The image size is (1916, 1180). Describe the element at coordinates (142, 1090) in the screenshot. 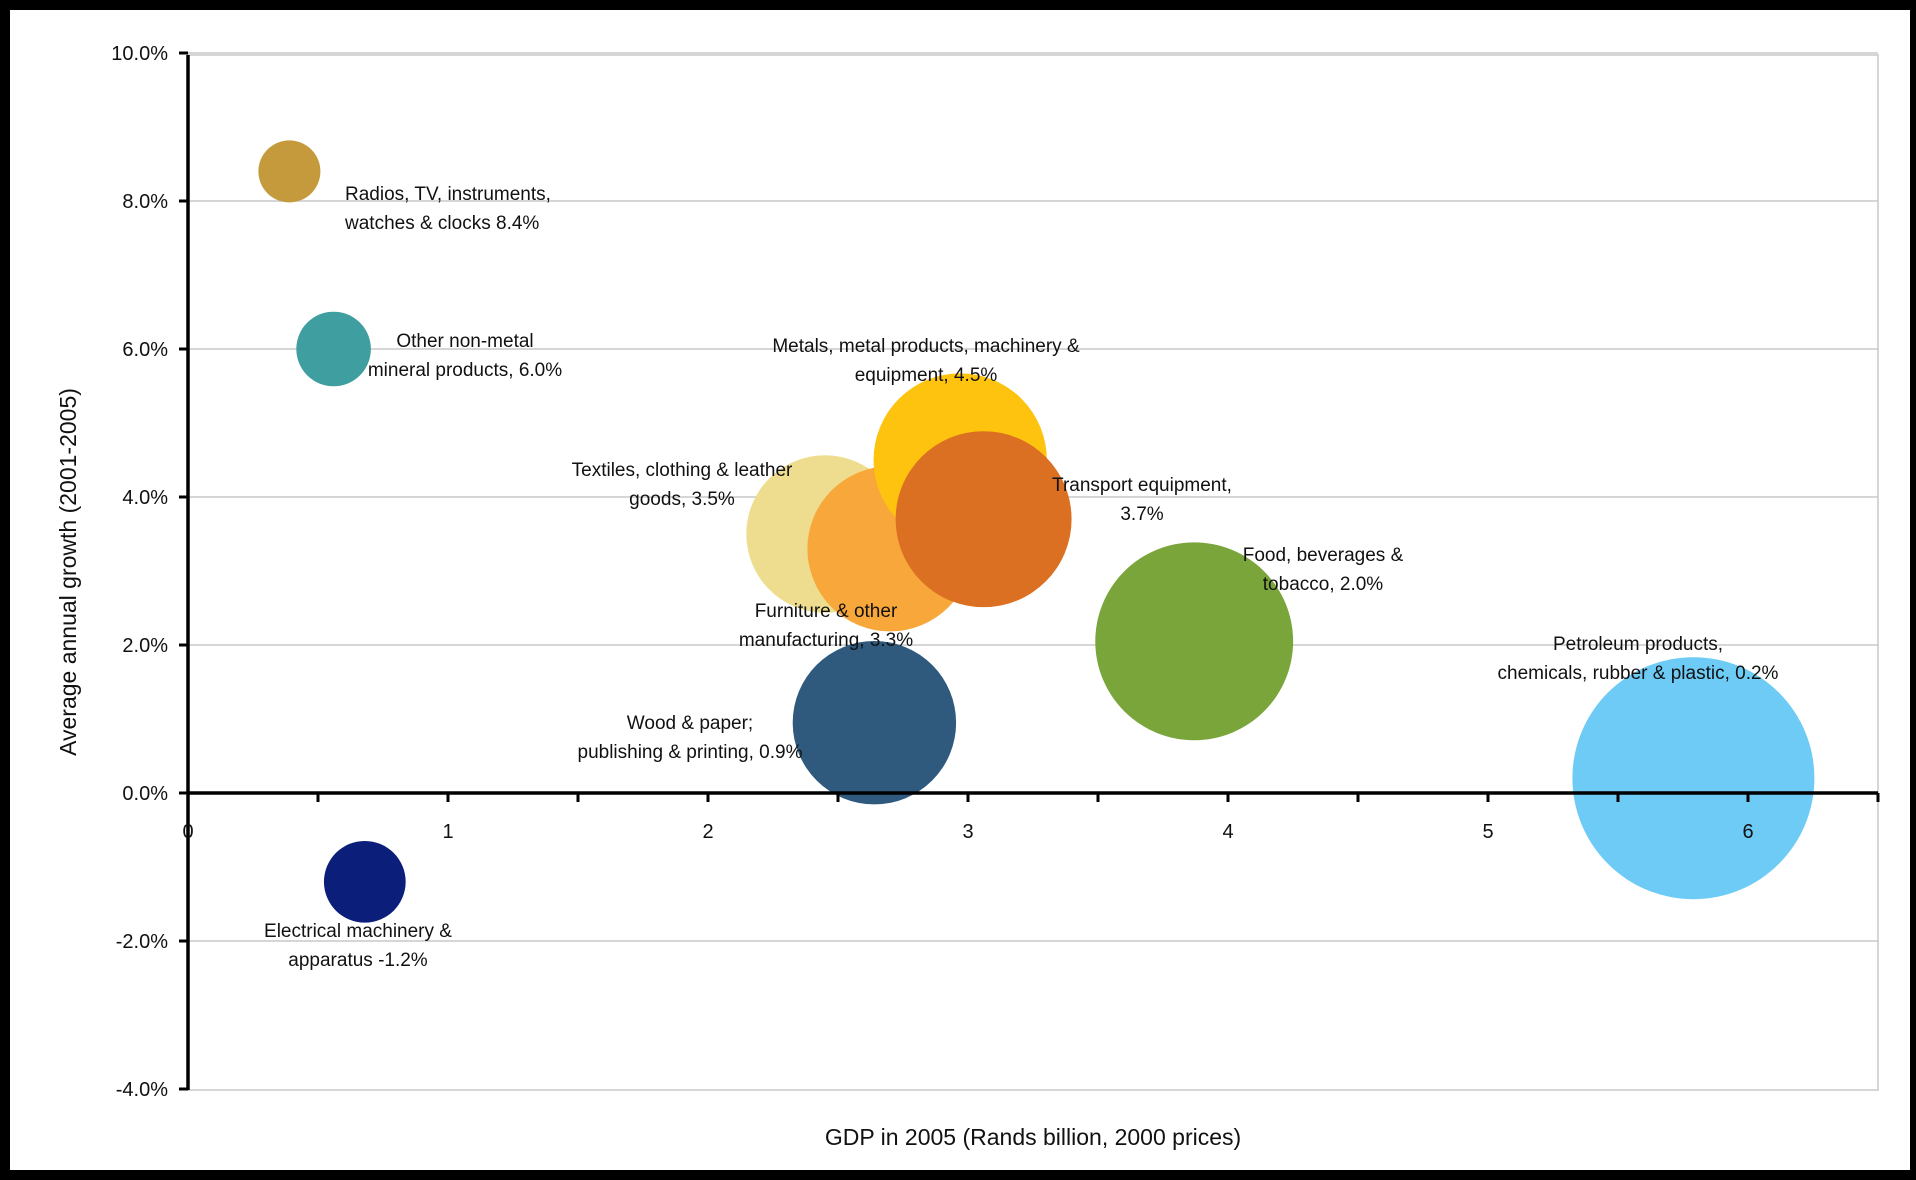

I see `y-tick-label: -4.0%` at that location.